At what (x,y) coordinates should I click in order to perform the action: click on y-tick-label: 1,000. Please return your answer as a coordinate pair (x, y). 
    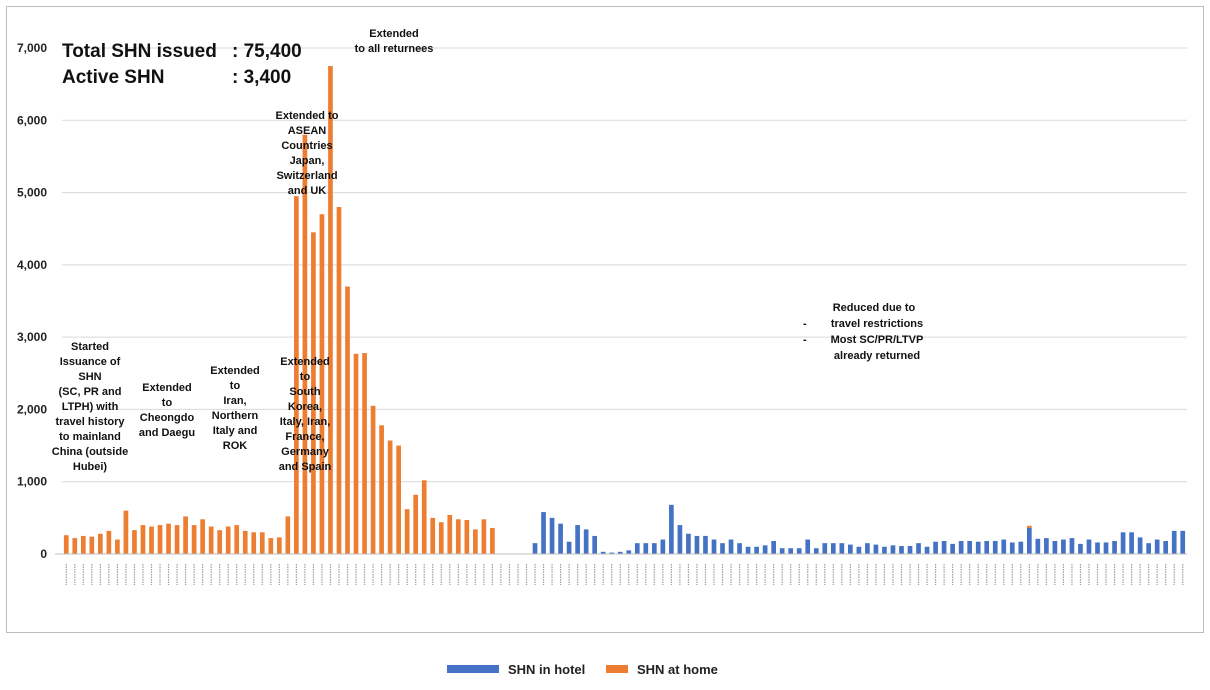
    Looking at the image, I should click on (32, 482).